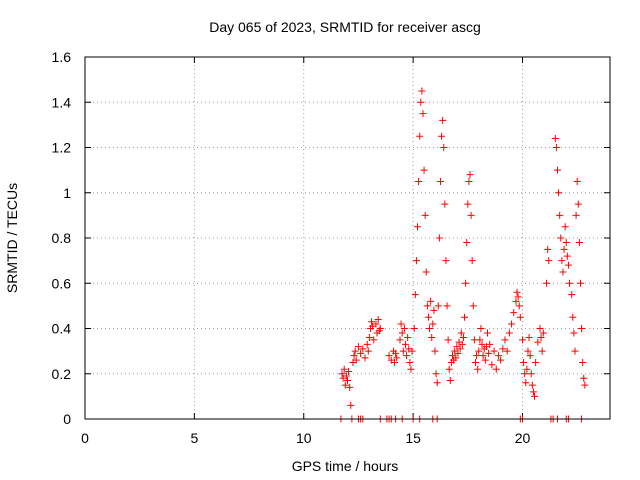 The image size is (640, 480). What do you see at coordinates (67, 193) in the screenshot?
I see `y-tick-label: 1` at bounding box center [67, 193].